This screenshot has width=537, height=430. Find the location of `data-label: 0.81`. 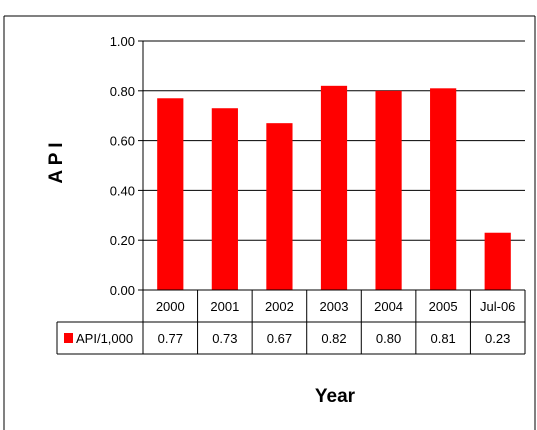

data-label: 0.81 is located at coordinates (442, 338).